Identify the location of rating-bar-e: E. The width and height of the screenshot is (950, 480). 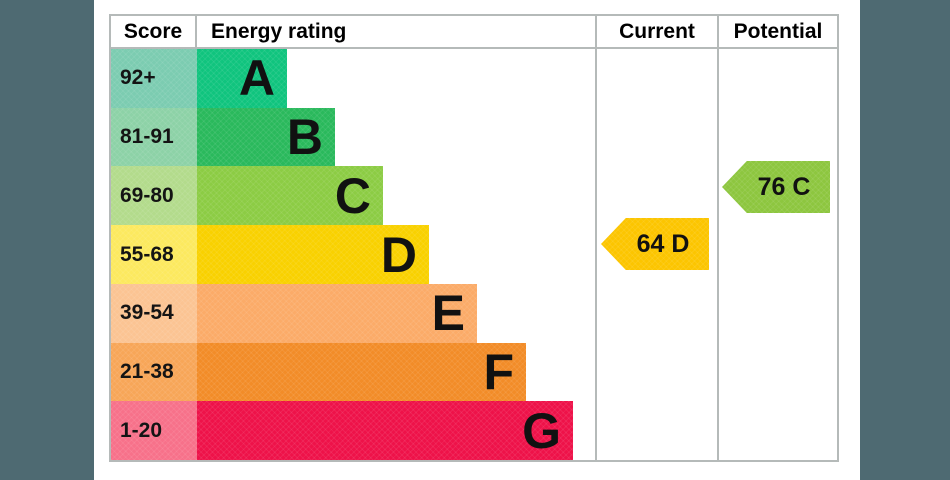
(337, 313).